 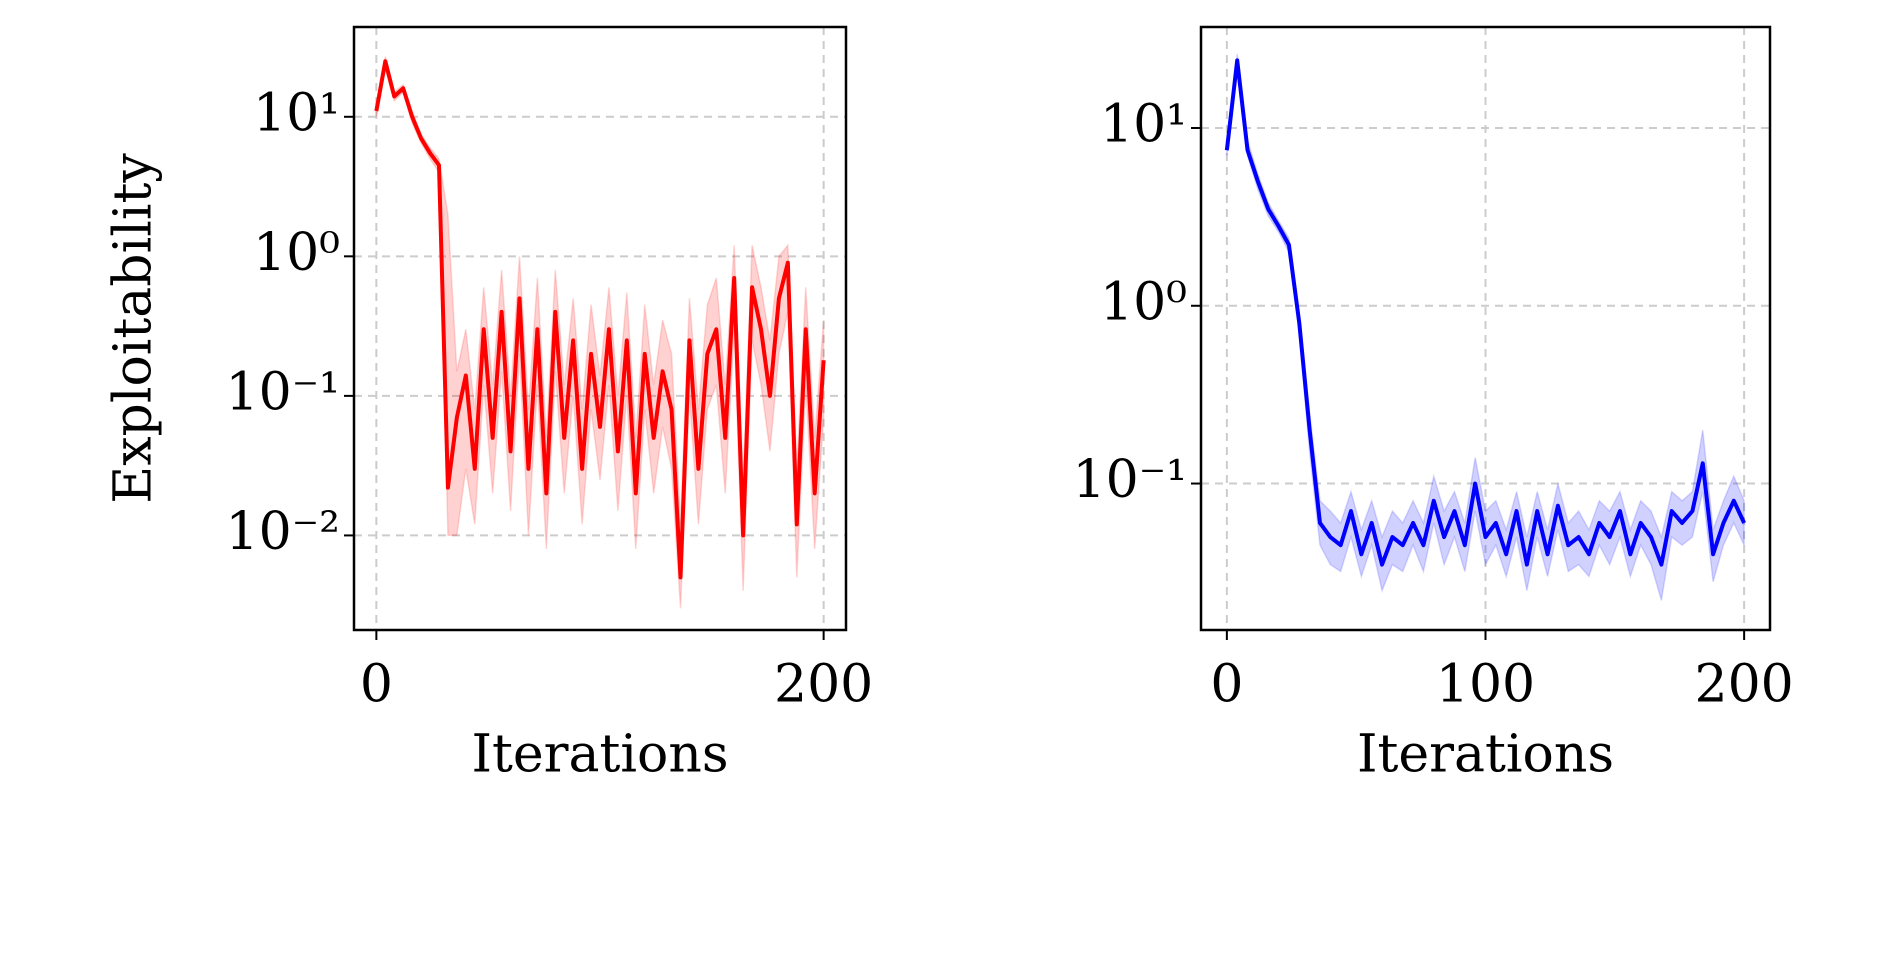 I want to click on y-axis-label: Exploitability, so click(x=134, y=328).